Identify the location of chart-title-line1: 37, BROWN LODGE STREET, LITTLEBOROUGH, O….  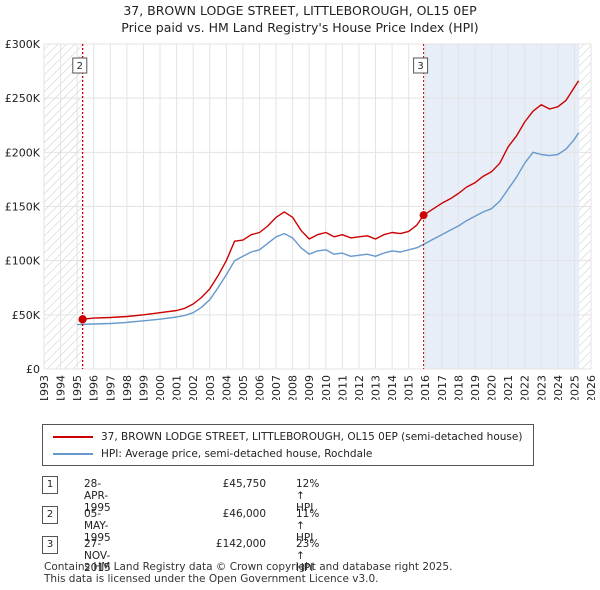
(300, 10).